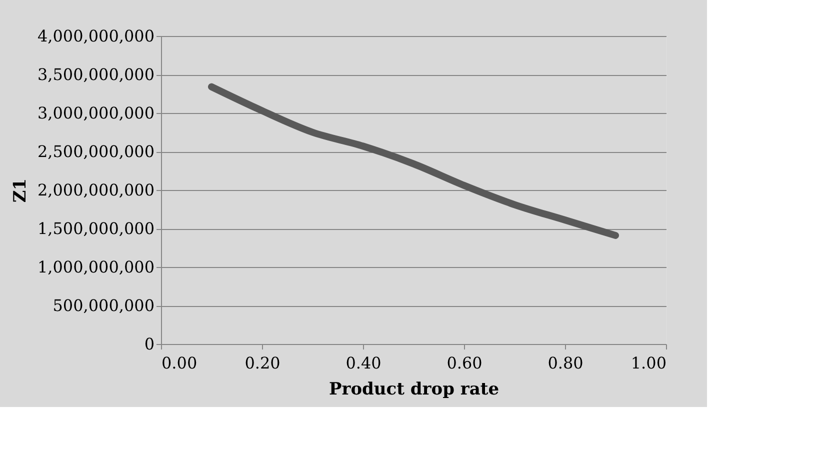 The image size is (822, 464). Describe the element at coordinates (180, 363) in the screenshot. I see `x-tick-label: 0.00` at that location.